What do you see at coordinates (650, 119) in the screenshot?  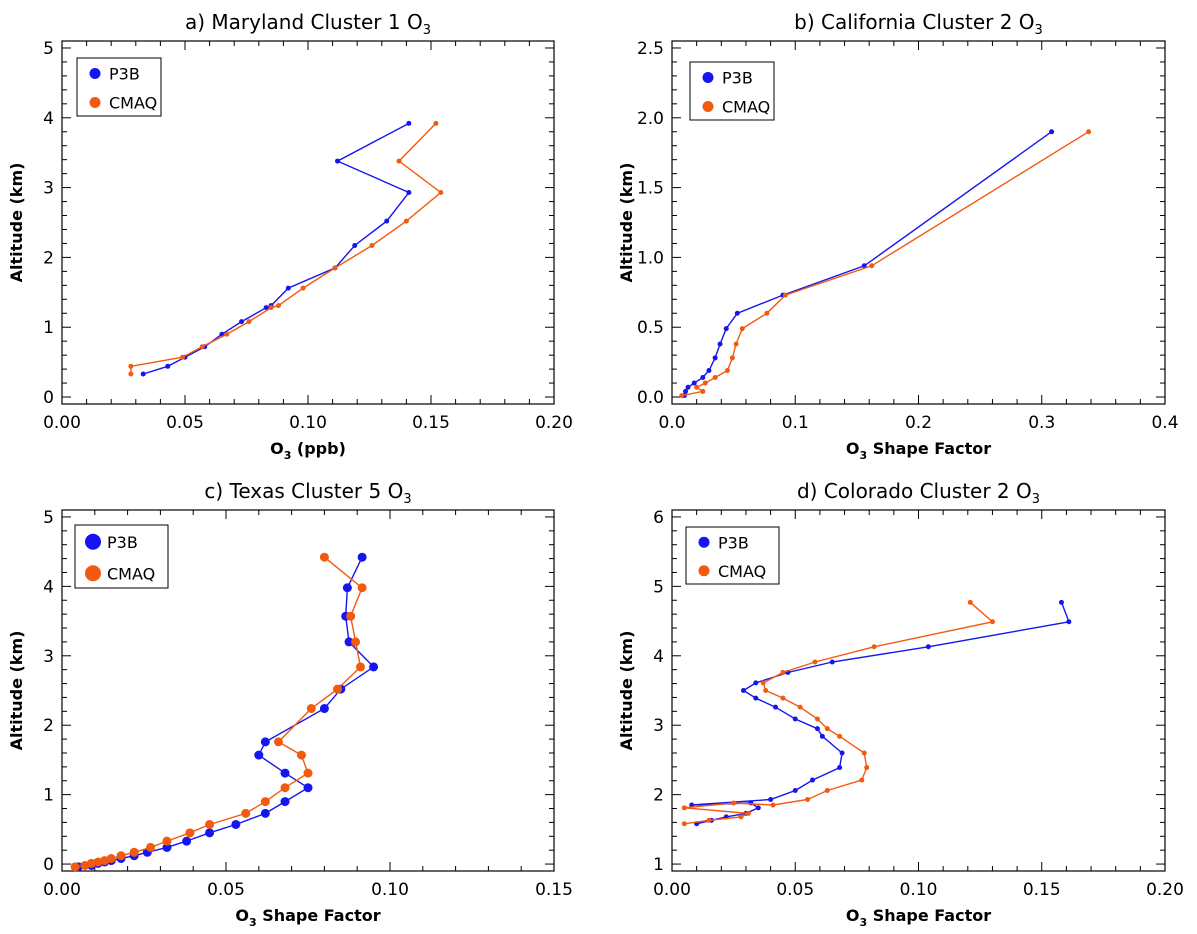 I see `y-tick-label: 2.0` at bounding box center [650, 119].